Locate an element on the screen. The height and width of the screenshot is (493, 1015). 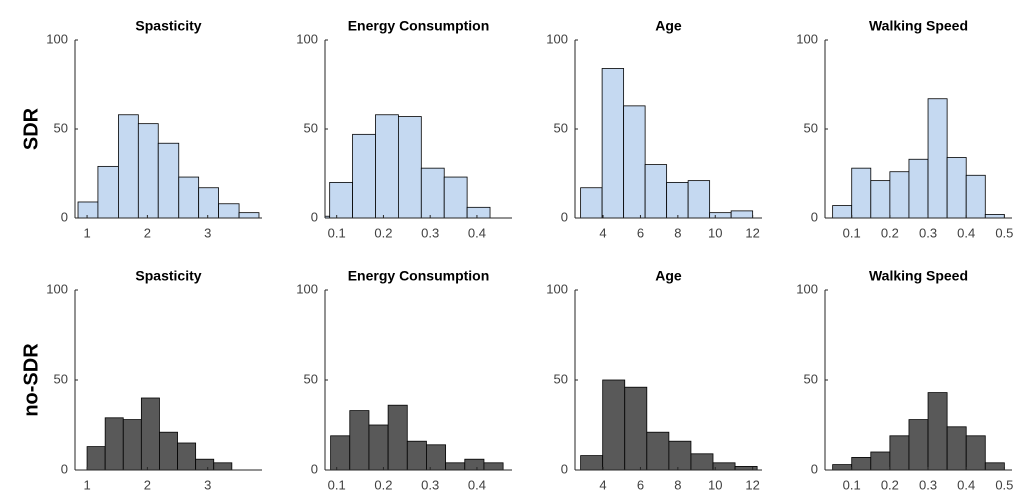
panel: Age 0 50 100 4 6 8 10 12 is located at coordinates (654, 380).